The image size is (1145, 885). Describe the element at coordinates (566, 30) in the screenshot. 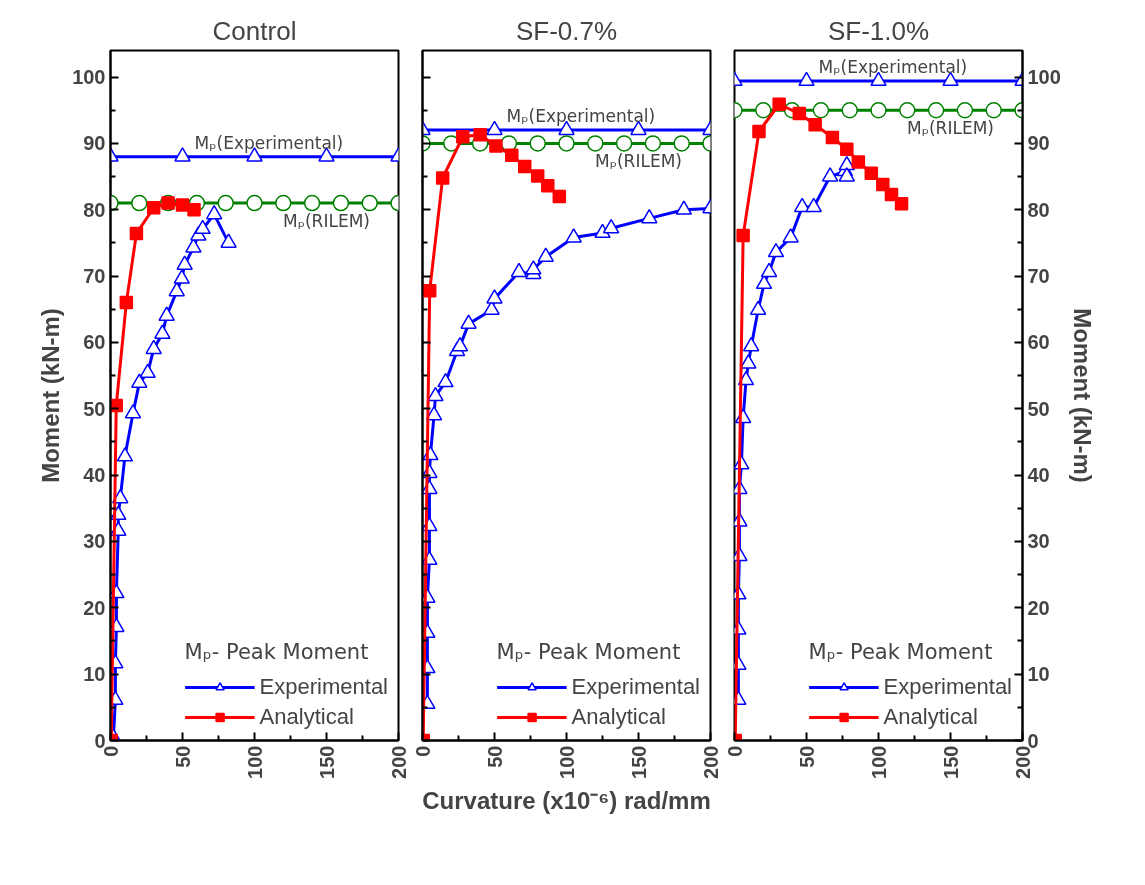

I see `chart-title: SF-0.7%` at that location.